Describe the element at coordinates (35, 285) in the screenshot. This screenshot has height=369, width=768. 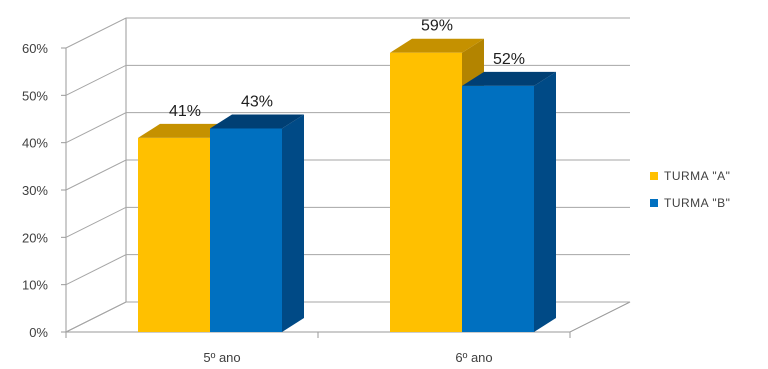
I see `y-tick-label: 10%` at that location.